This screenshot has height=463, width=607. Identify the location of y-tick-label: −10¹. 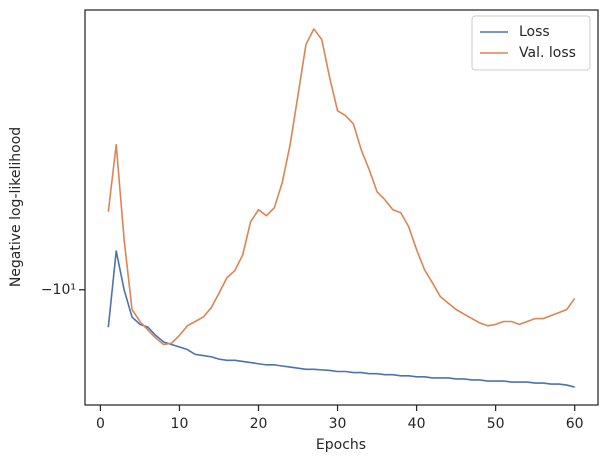
(58, 290).